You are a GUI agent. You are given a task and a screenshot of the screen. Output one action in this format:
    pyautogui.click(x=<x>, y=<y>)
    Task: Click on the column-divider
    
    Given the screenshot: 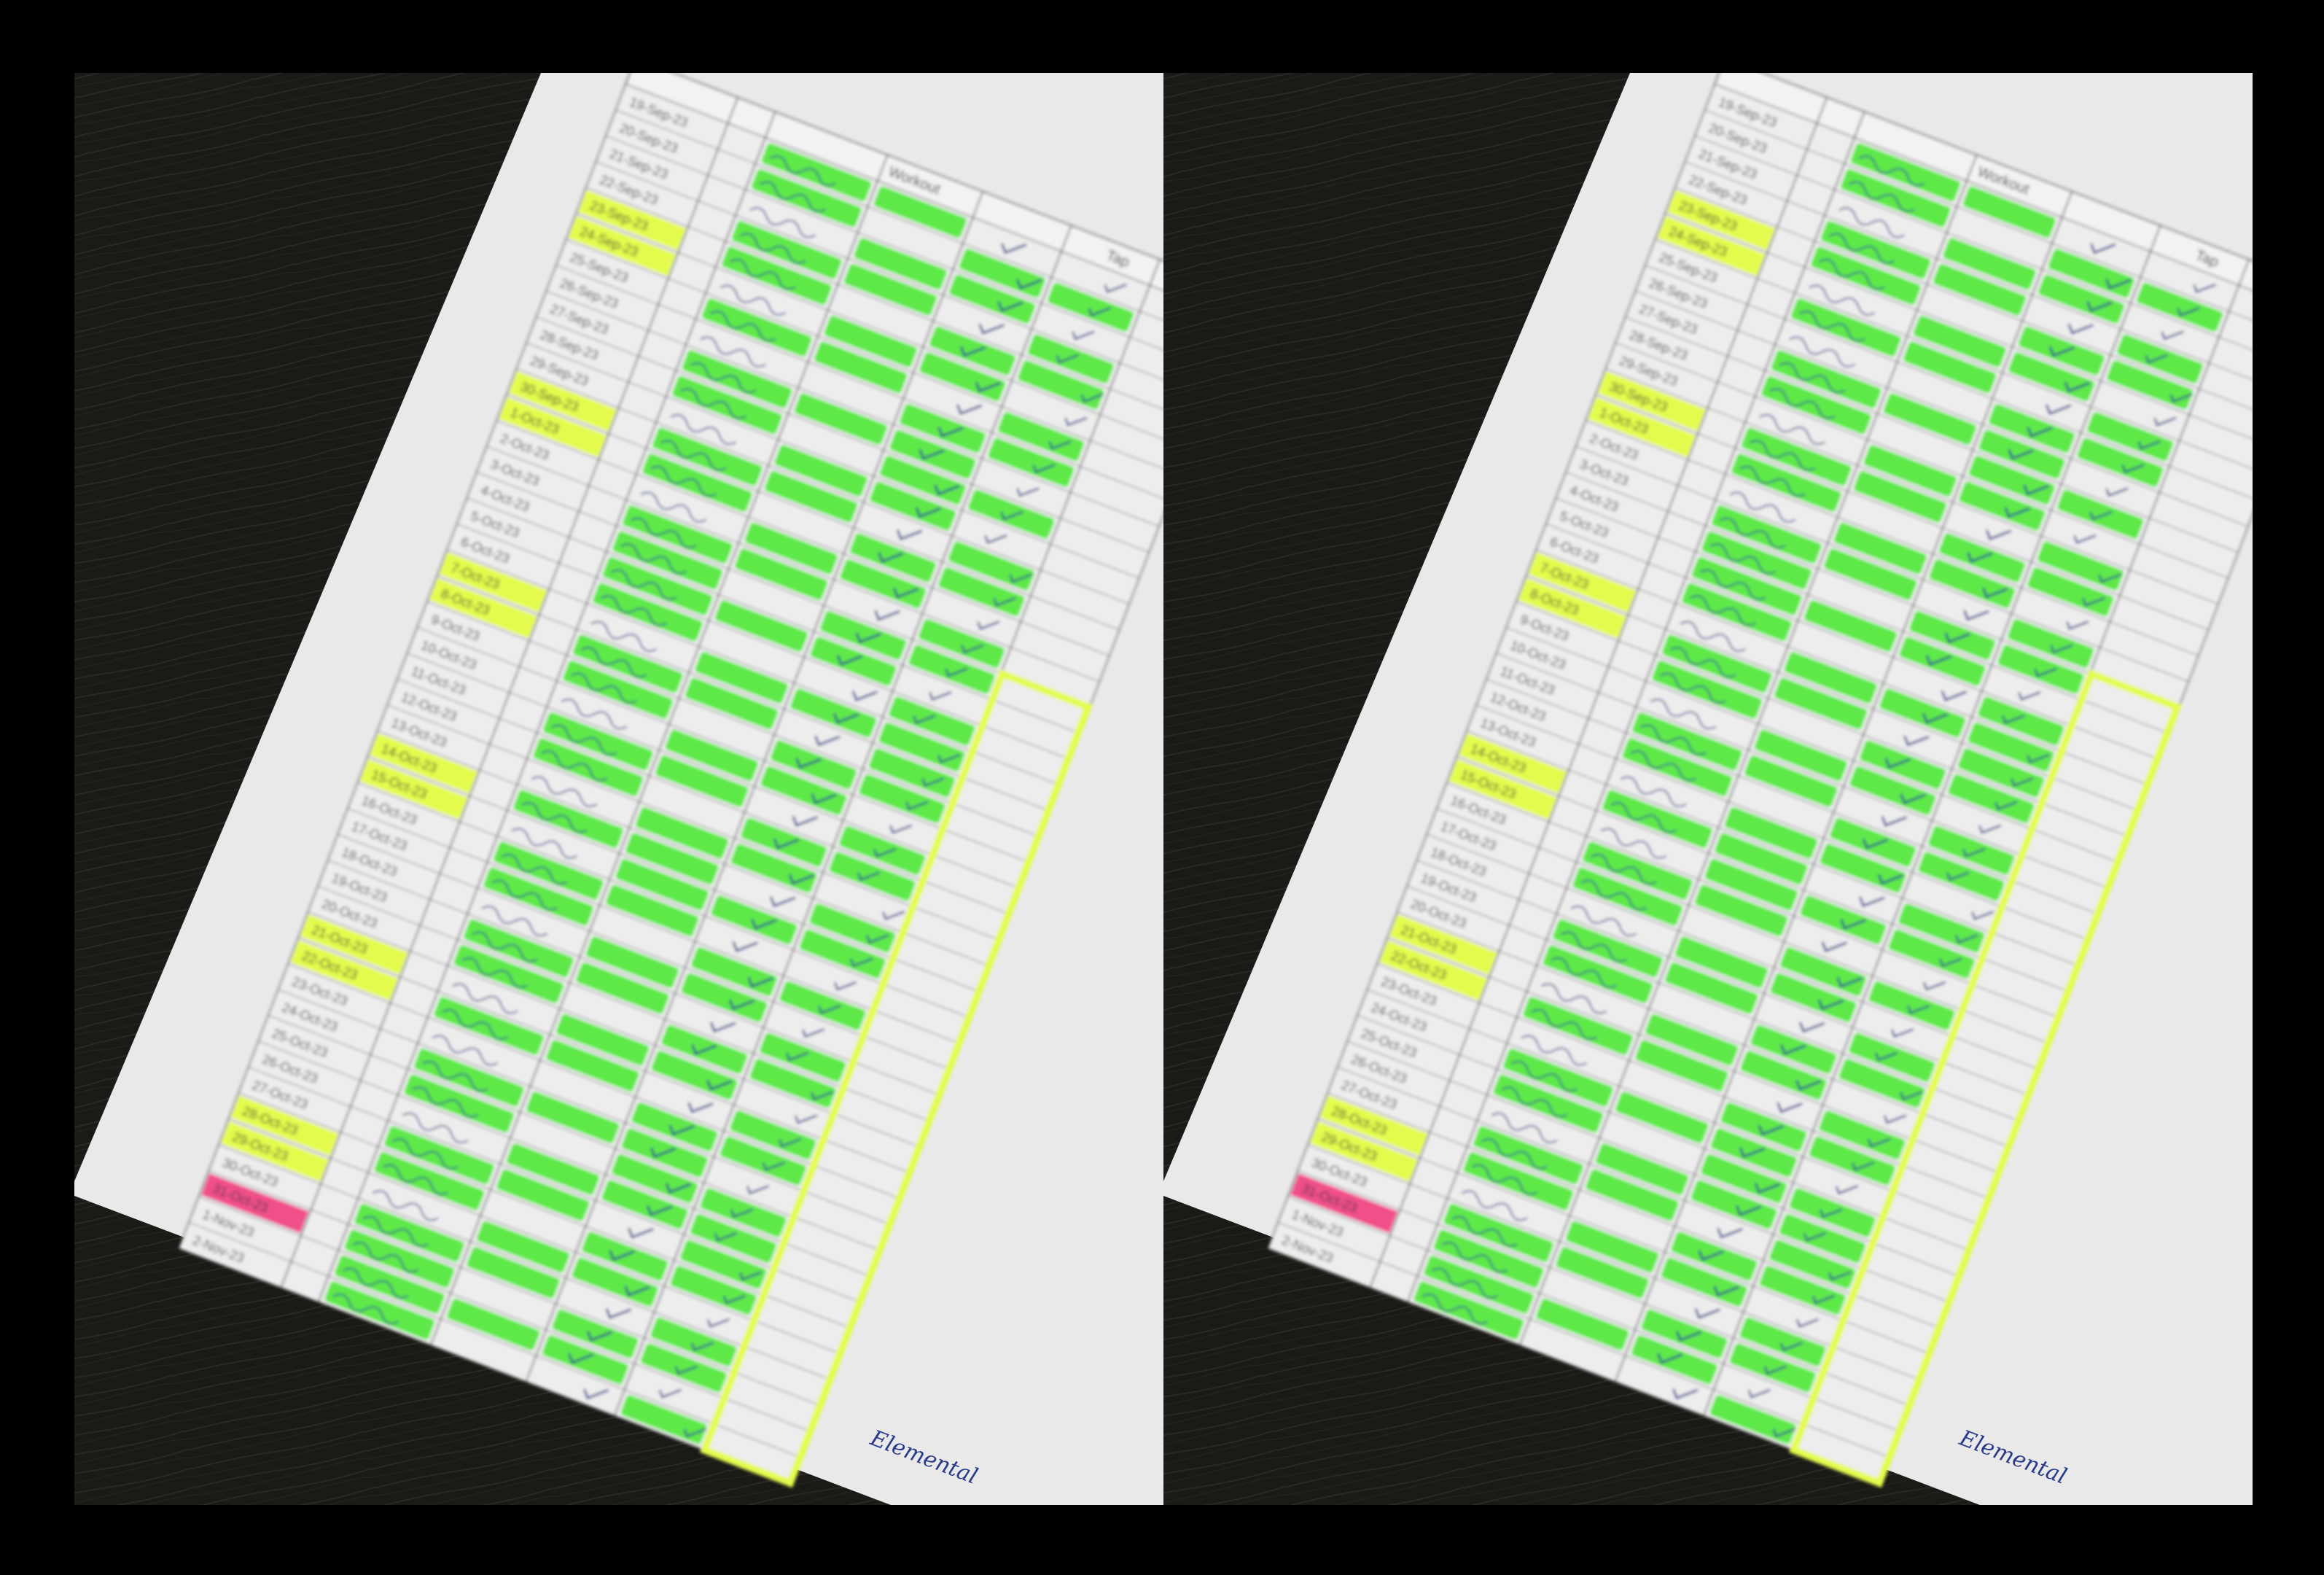 What is the action you would take?
    pyautogui.click(x=754, y=786)
    